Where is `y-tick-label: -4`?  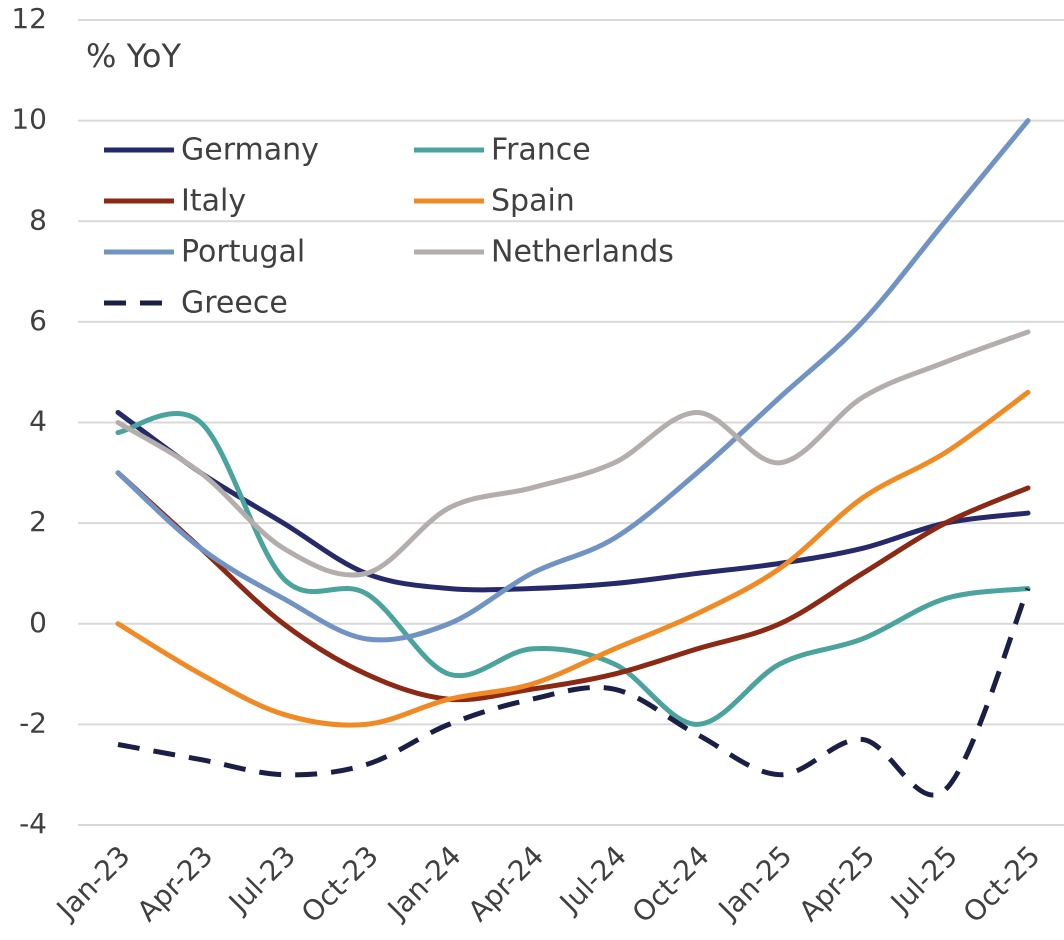 y-tick-label: -4 is located at coordinates (33, 823).